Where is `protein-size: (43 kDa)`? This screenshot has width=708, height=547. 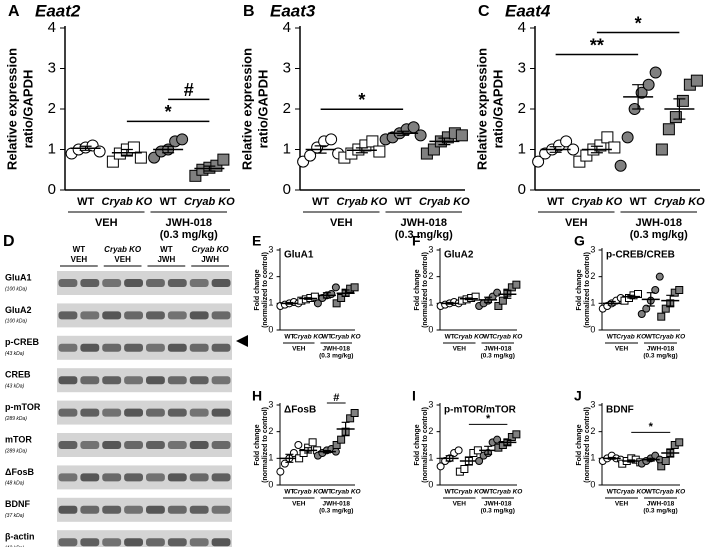 protein-size: (43 kDa) is located at coordinates (15, 354).